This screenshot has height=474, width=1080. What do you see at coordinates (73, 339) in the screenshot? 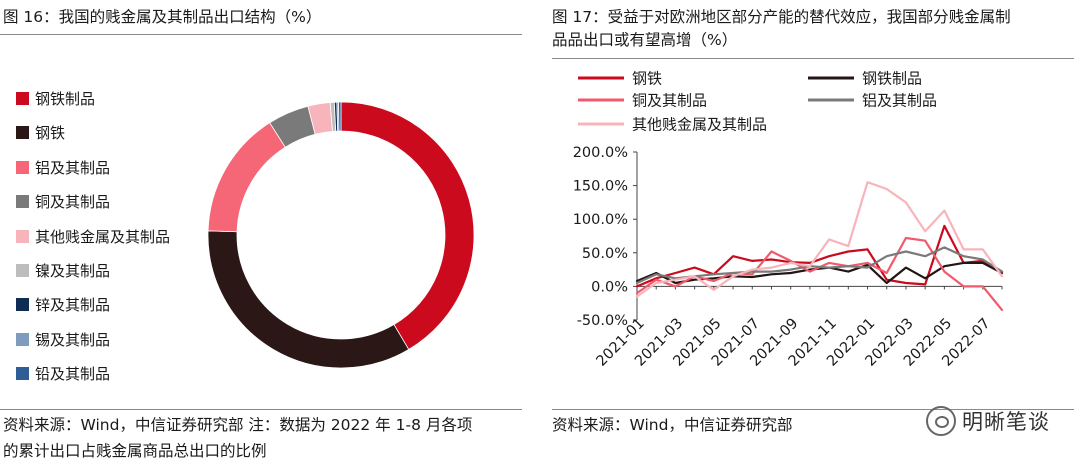
I see `legend-label: 锡及其制品` at bounding box center [73, 339].